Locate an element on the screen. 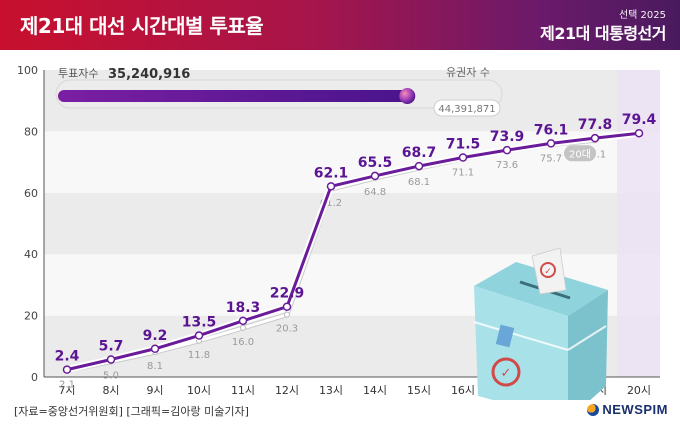  current-series-value-label: 5.7 is located at coordinates (111, 347).